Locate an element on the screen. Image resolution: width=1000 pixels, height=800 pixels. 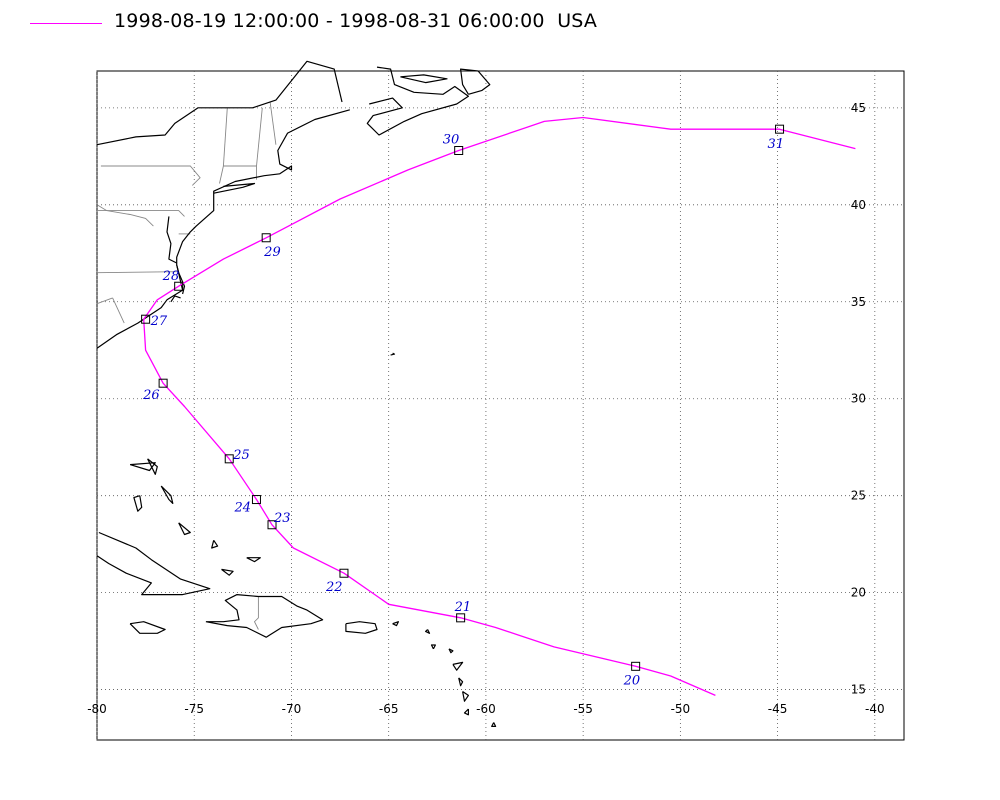
day-label-24: 24 is located at coordinates (242, 508).